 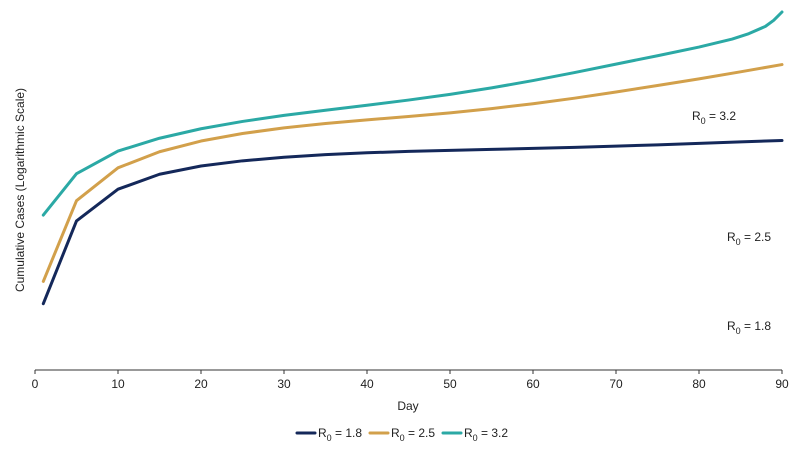 What do you see at coordinates (731, 222) in the screenshot?
I see `series-annotations: R0 = 1.8 R0 = 2.5 R0 = 3.2` at bounding box center [731, 222].